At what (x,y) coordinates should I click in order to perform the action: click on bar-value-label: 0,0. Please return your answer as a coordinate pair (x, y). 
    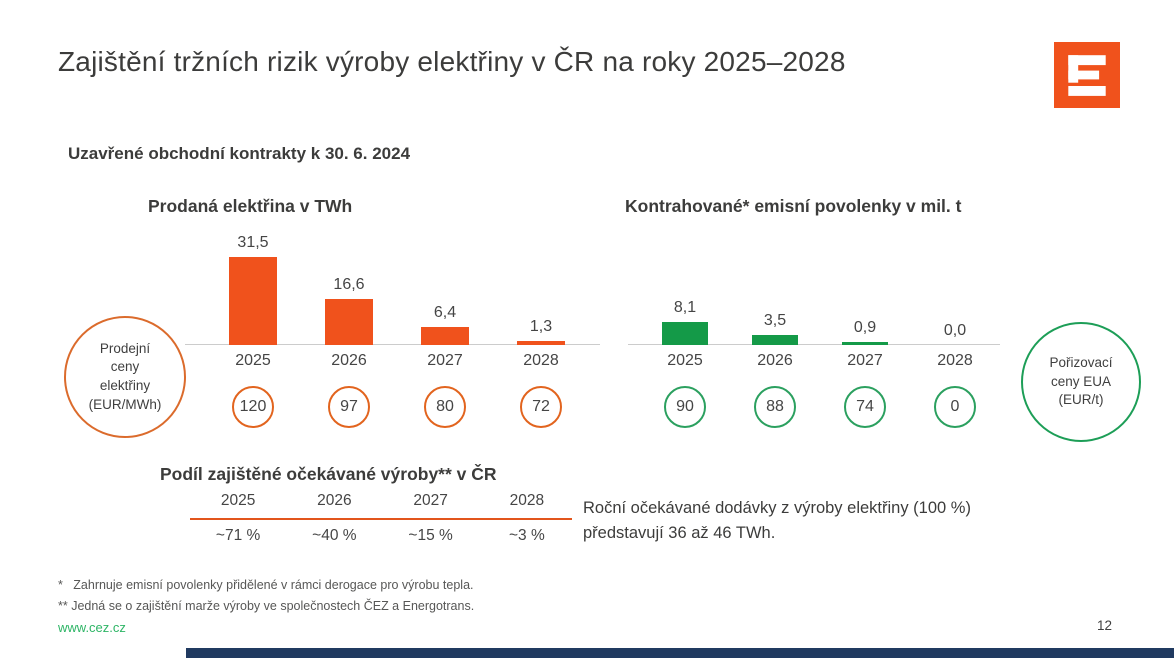
    Looking at the image, I should click on (955, 330).